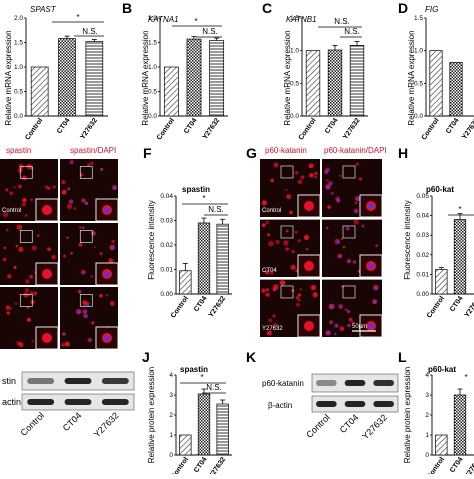 The height and width of the screenshot is (479, 474). I want to click on y-tick-label: 4, so click(427, 375).